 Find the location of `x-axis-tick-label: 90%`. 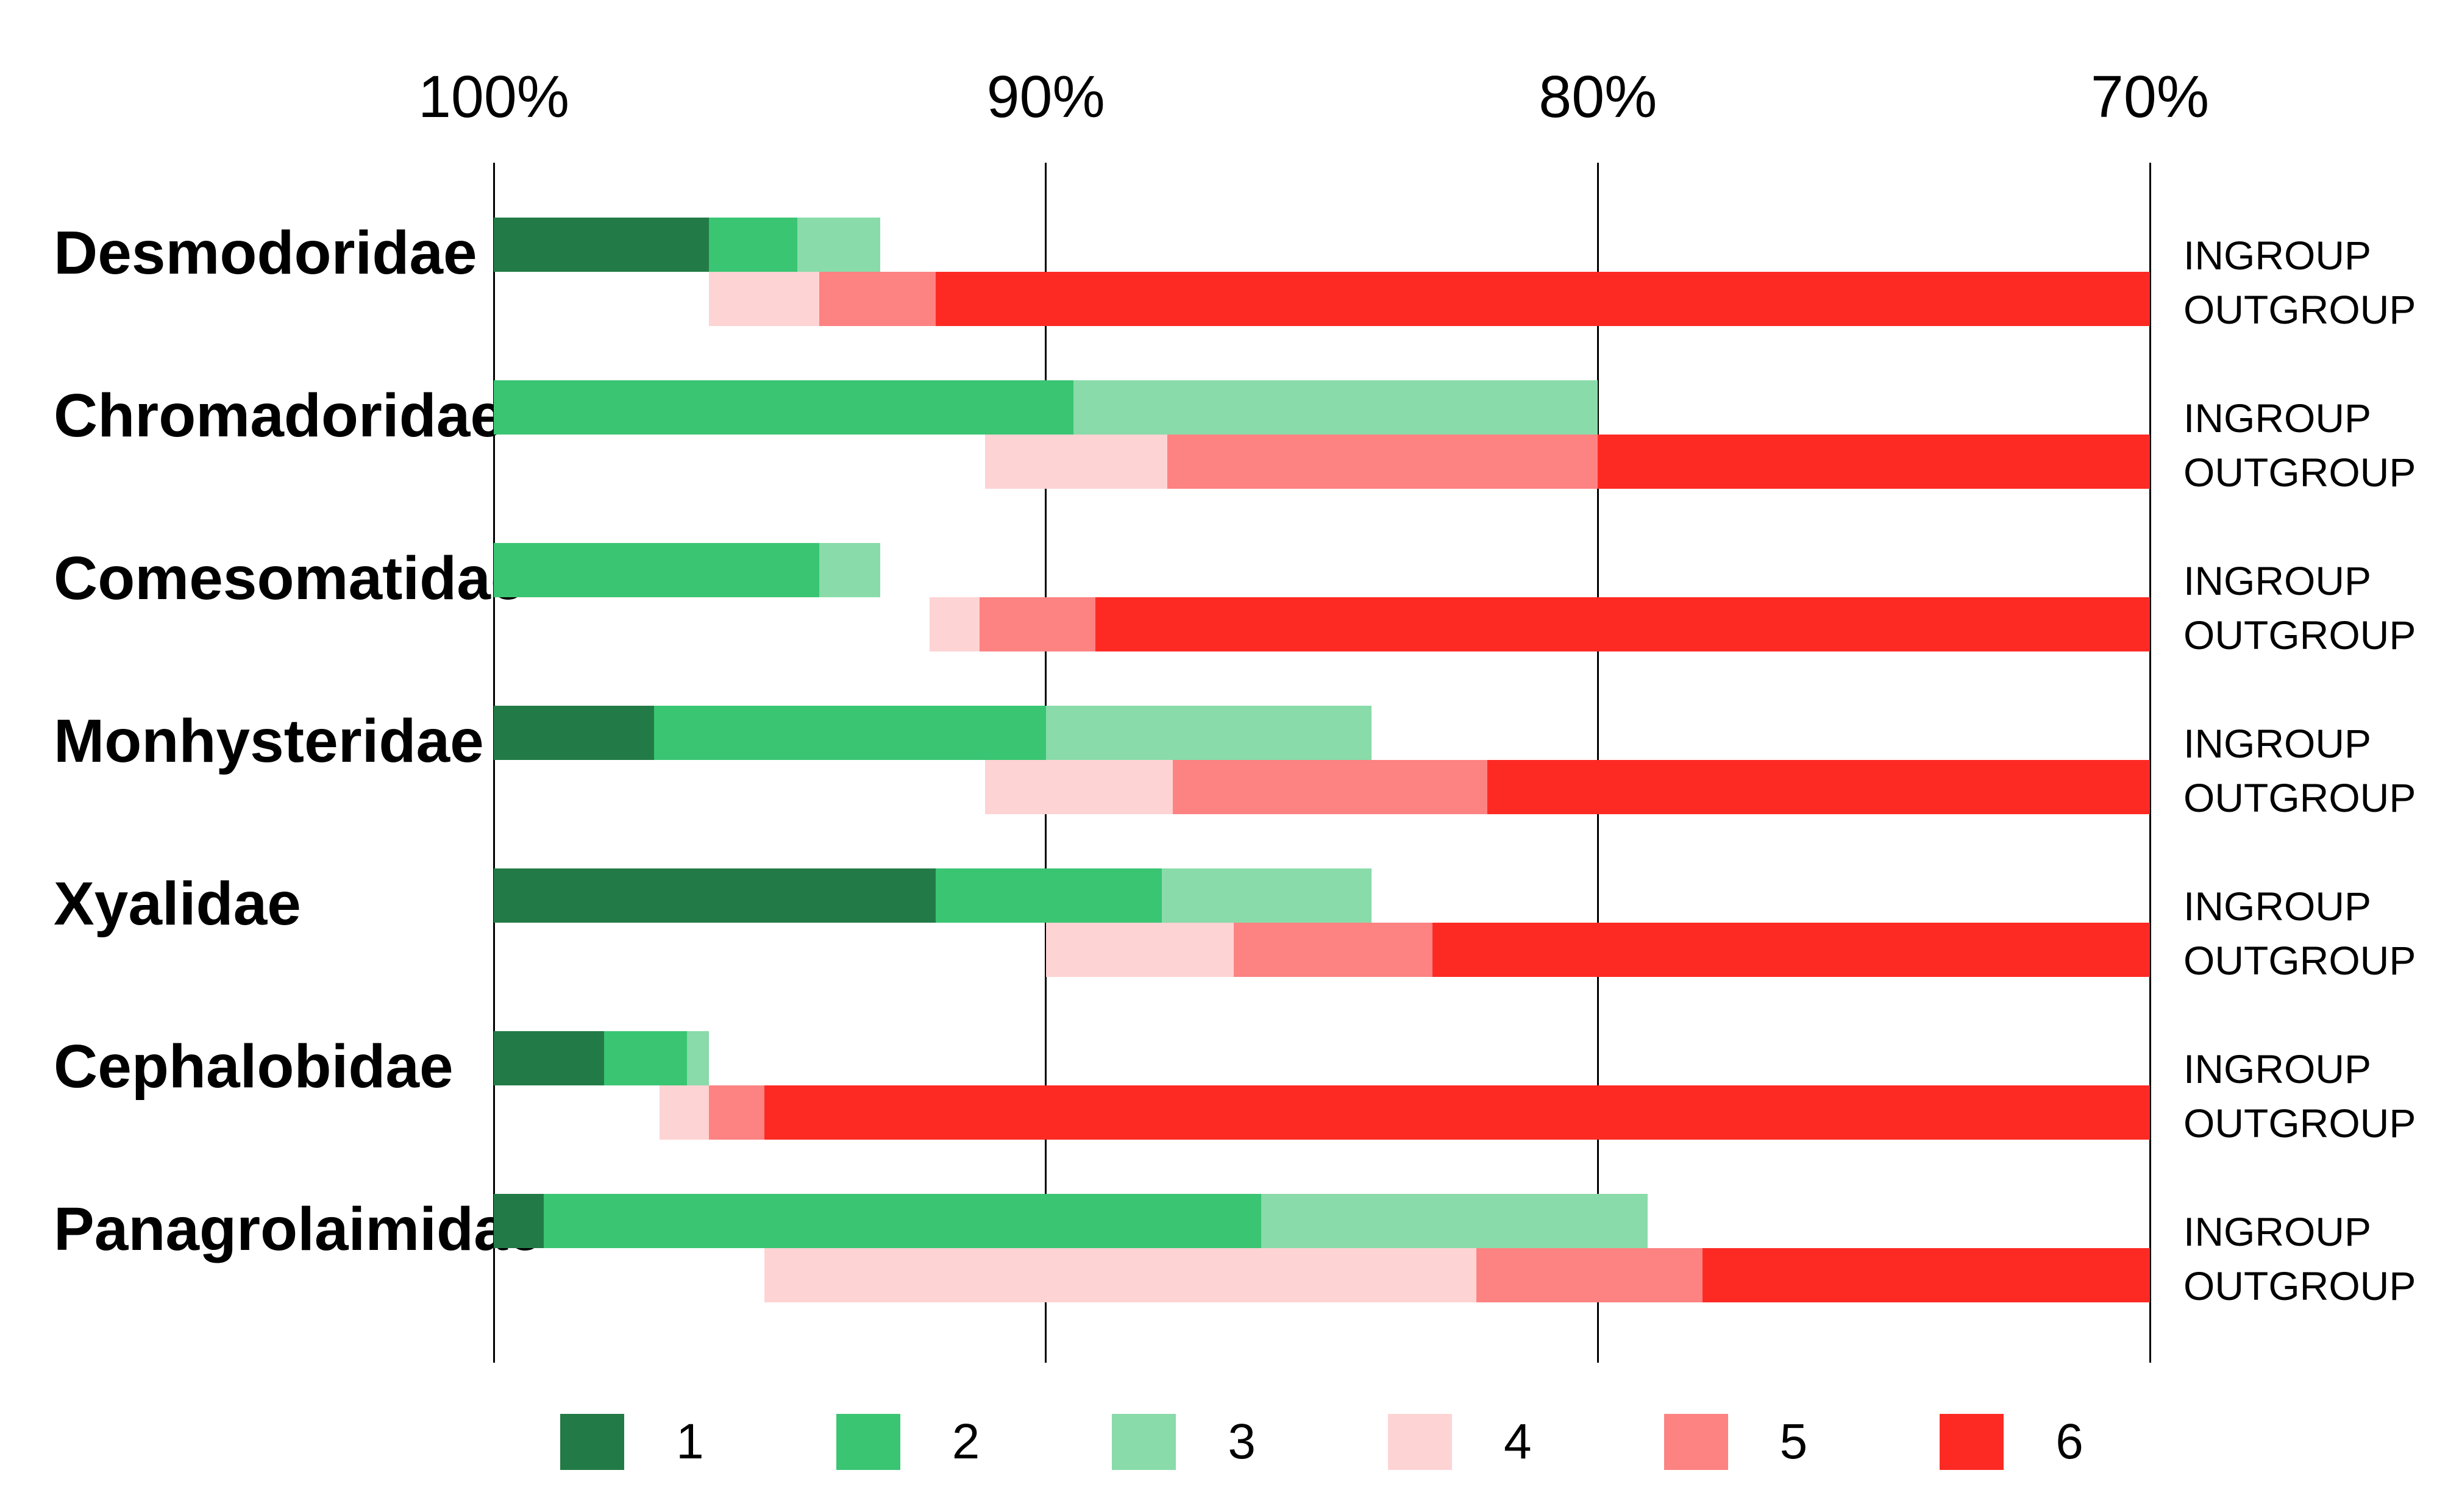

x-axis-tick-label: 90% is located at coordinates (1045, 96).